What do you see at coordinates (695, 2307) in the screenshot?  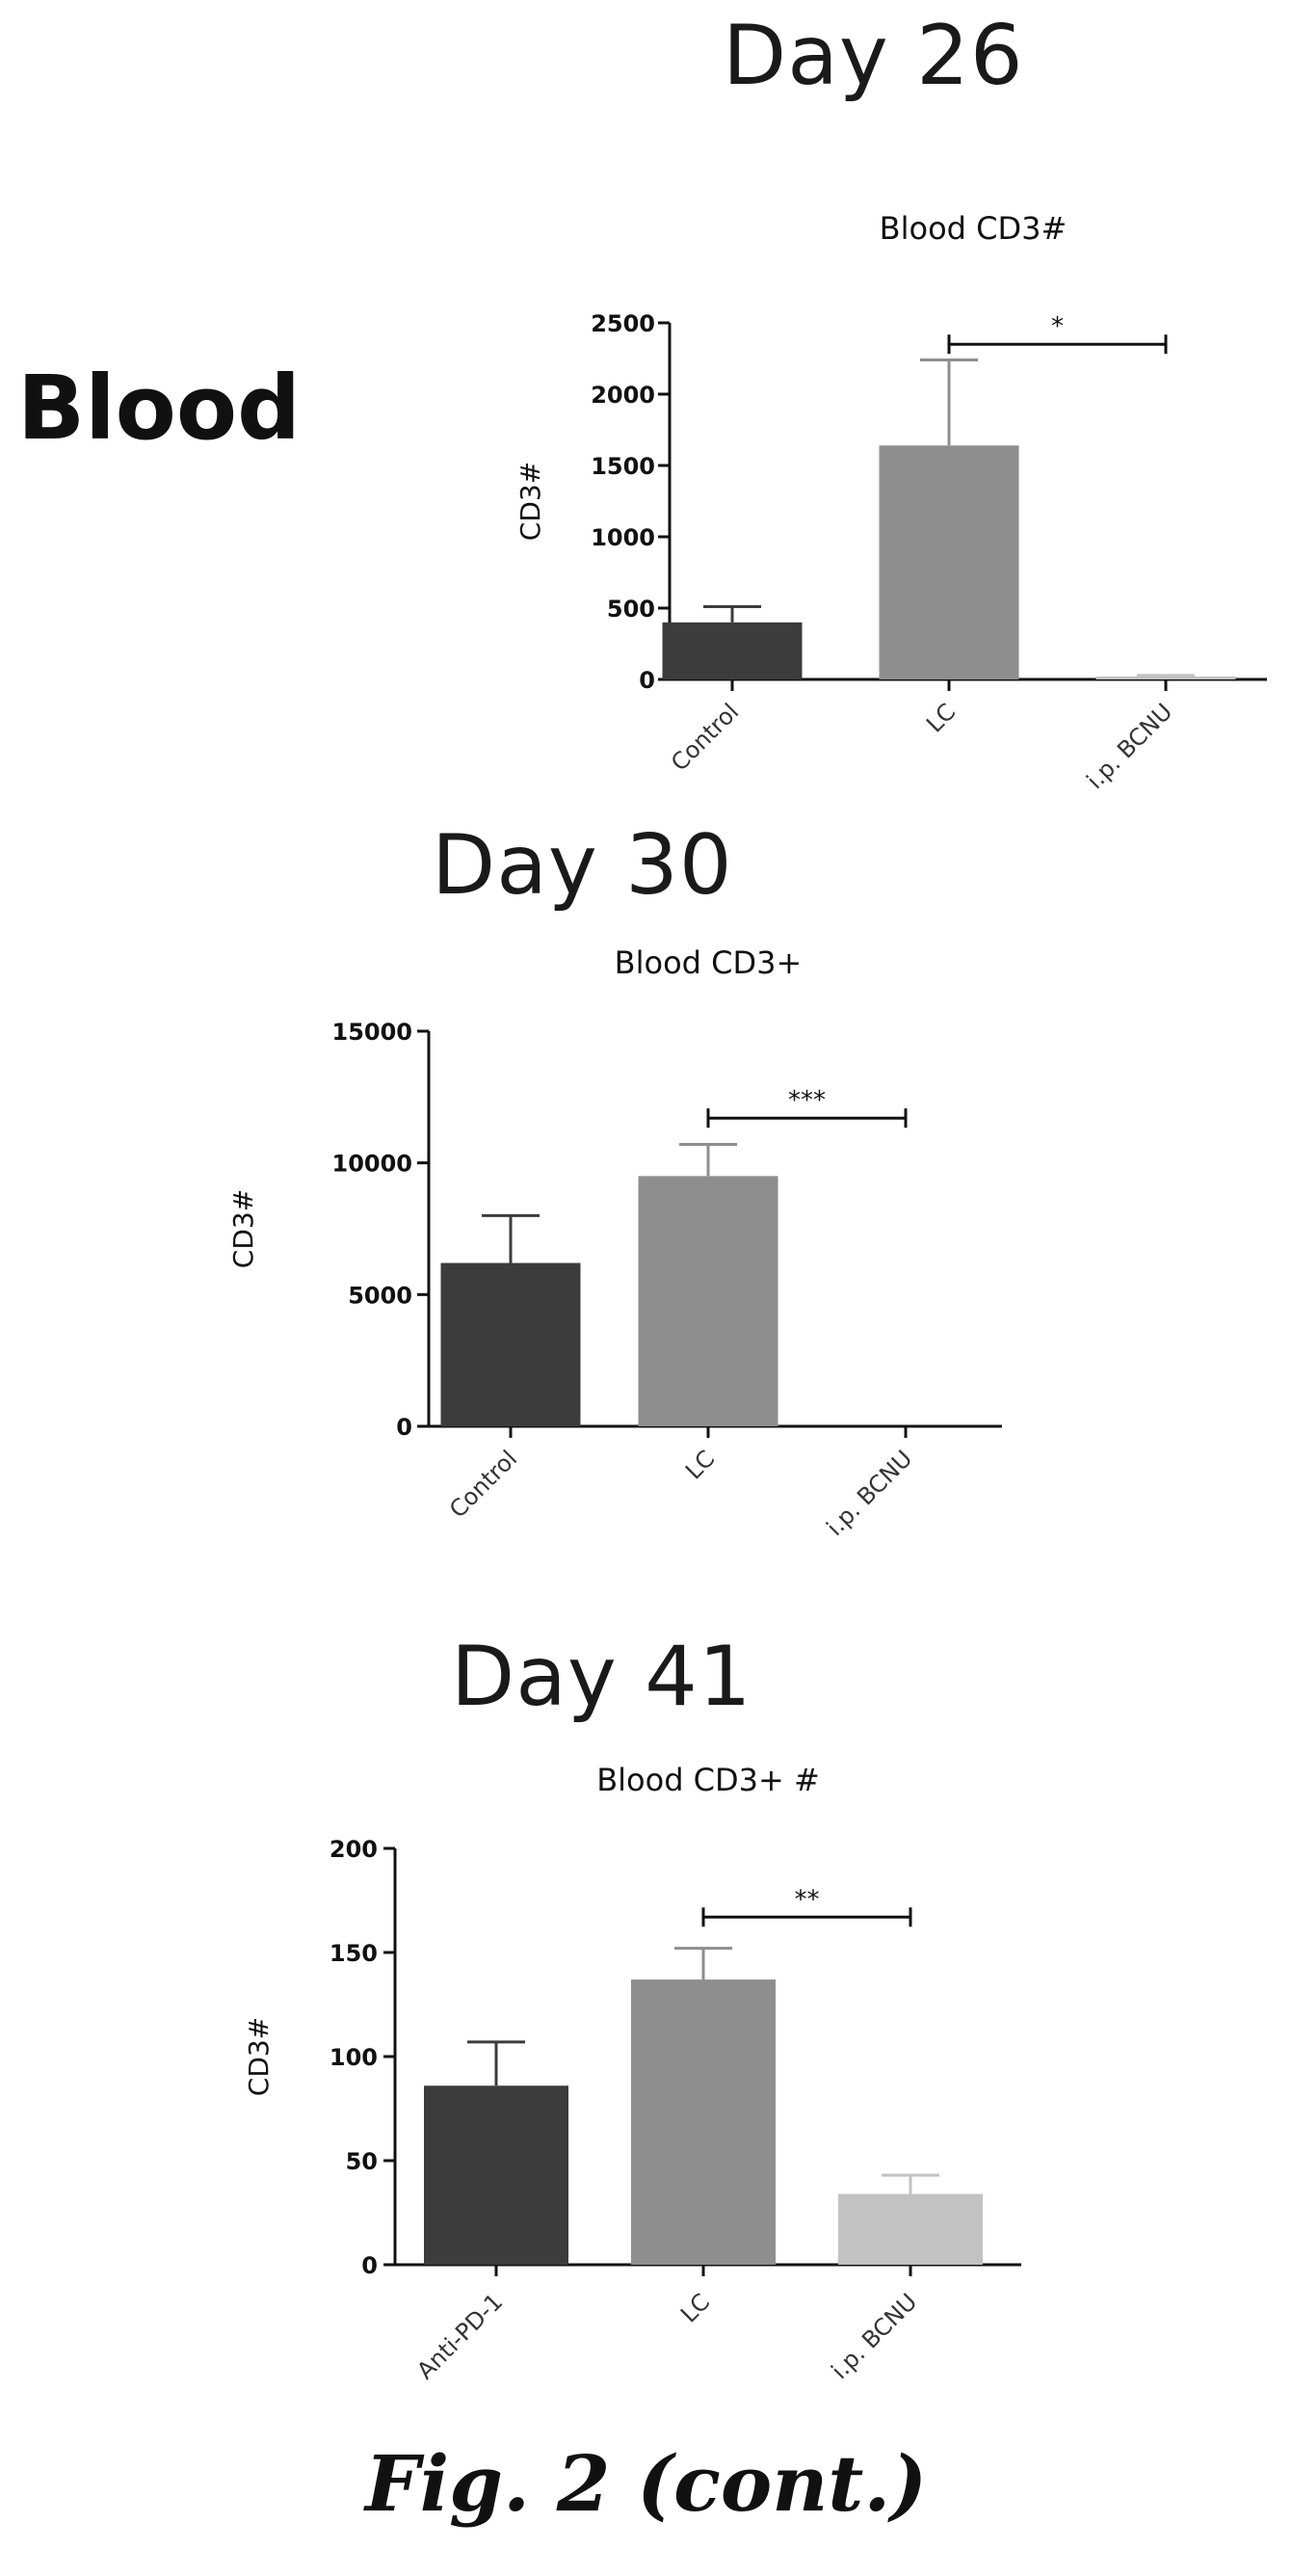 I see `category-label: LC` at bounding box center [695, 2307].